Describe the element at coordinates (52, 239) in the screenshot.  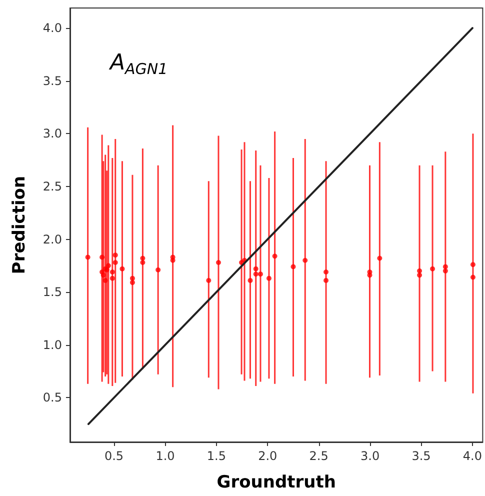
I see `y-tick-label: 2.0` at that location.